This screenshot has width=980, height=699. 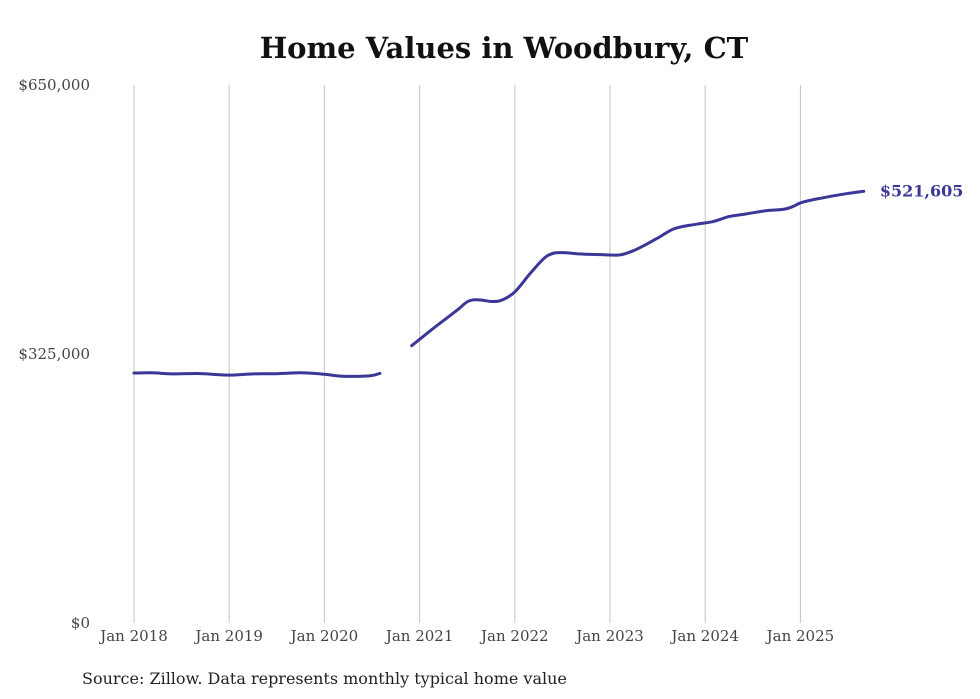 I want to click on y-tick-label-1: $325,000, so click(x=54, y=354).